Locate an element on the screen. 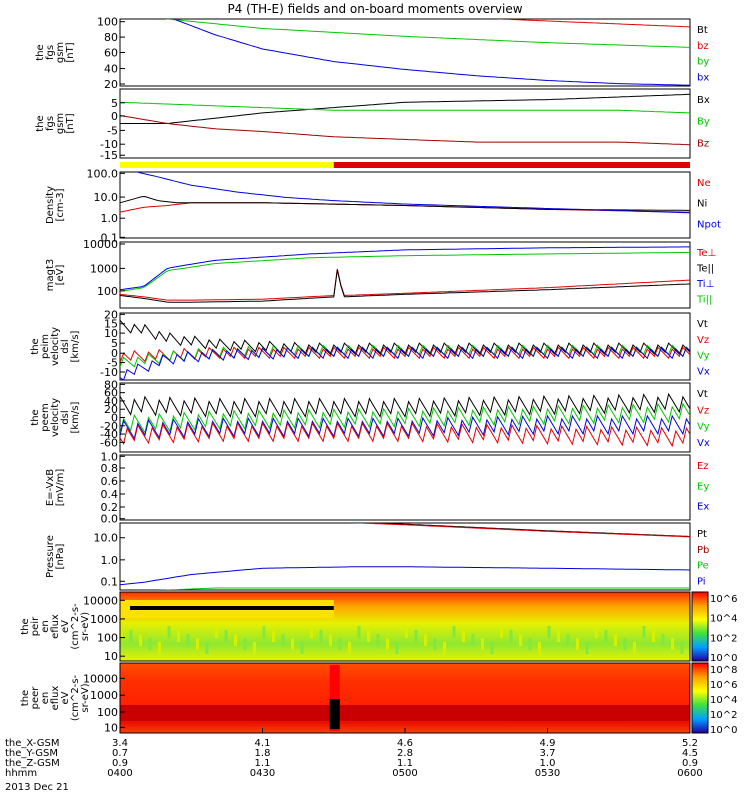 This screenshot has height=804, width=750. legend-Ti⊥: Ti⊥ is located at coordinates (705, 284).